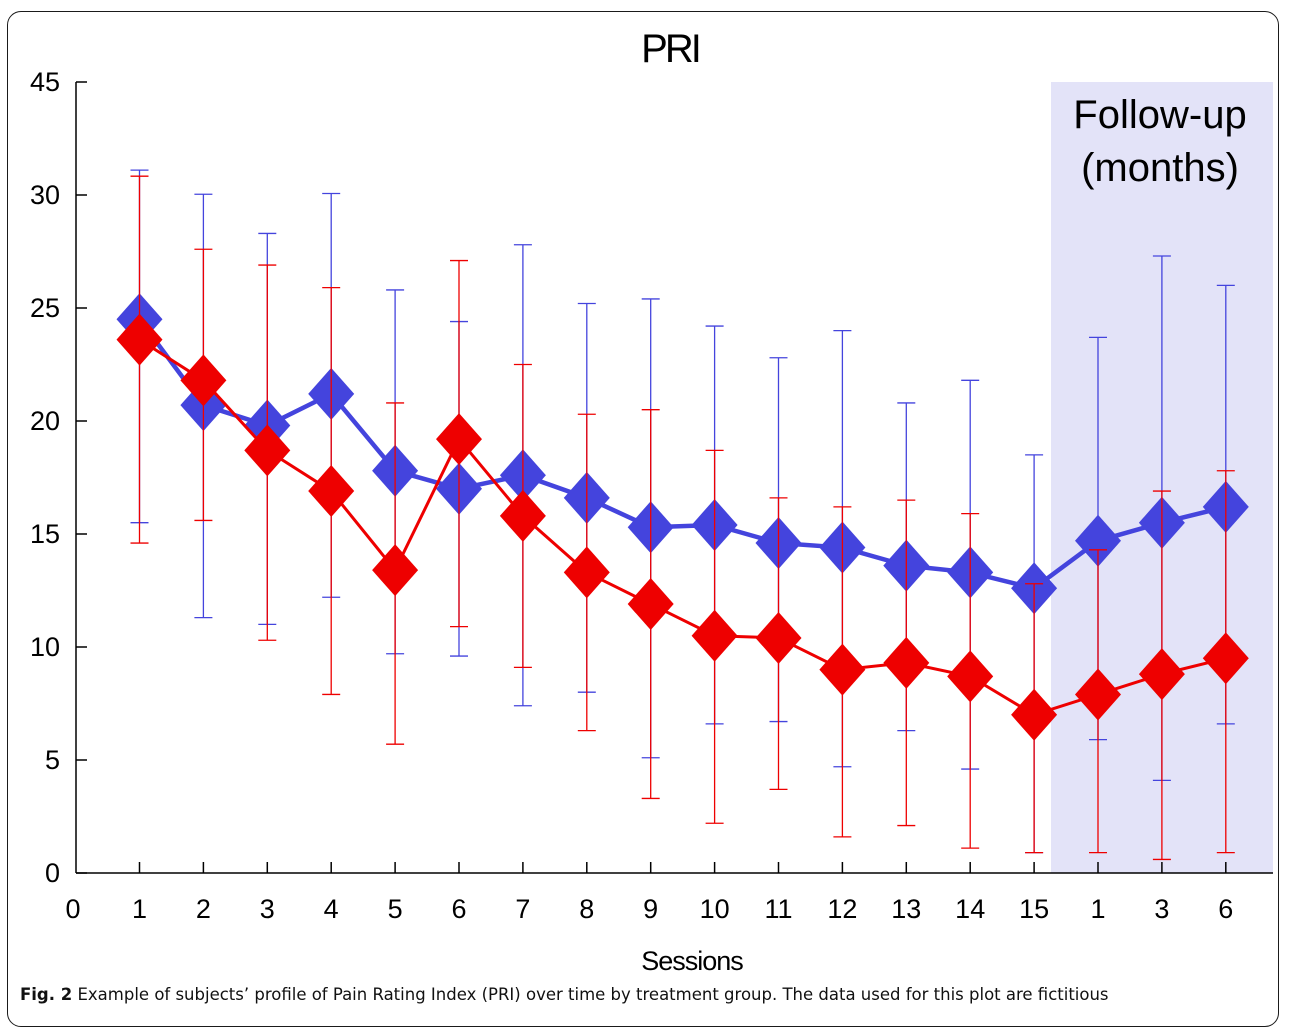 The image size is (1295, 1027). I want to click on x-tick-label: 13, so click(906, 909).